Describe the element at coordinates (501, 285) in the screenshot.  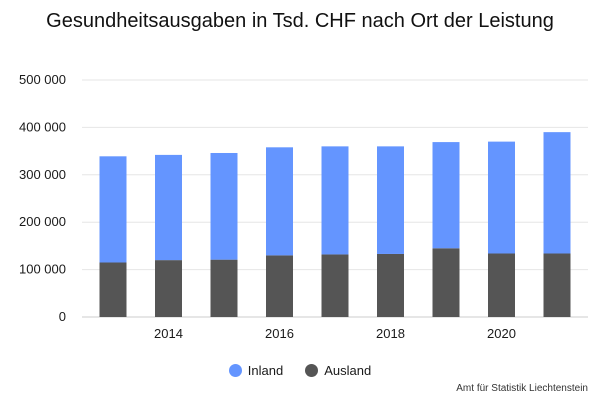
I see `bar-ausland-2020` at that location.